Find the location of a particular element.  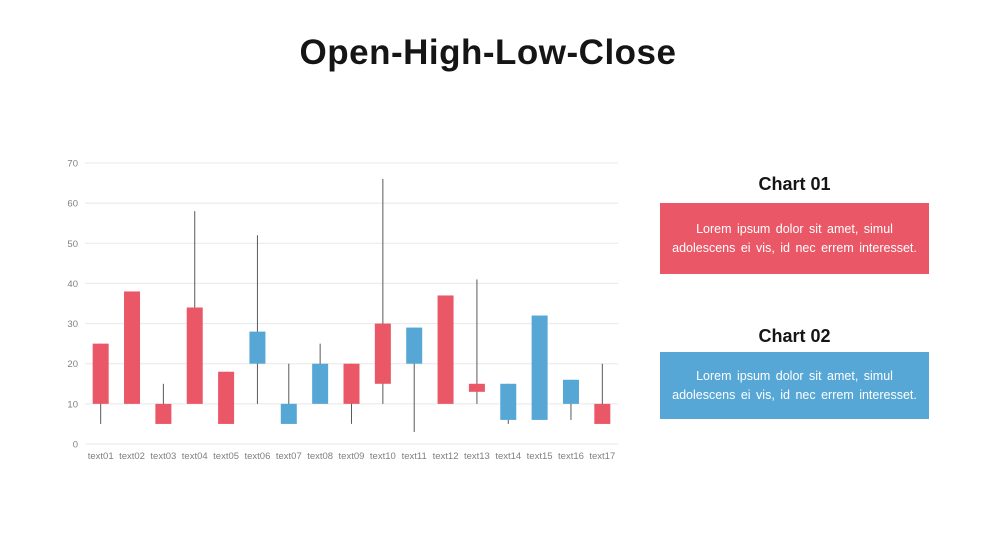

x-axis-label: text17 is located at coordinates (602, 456).